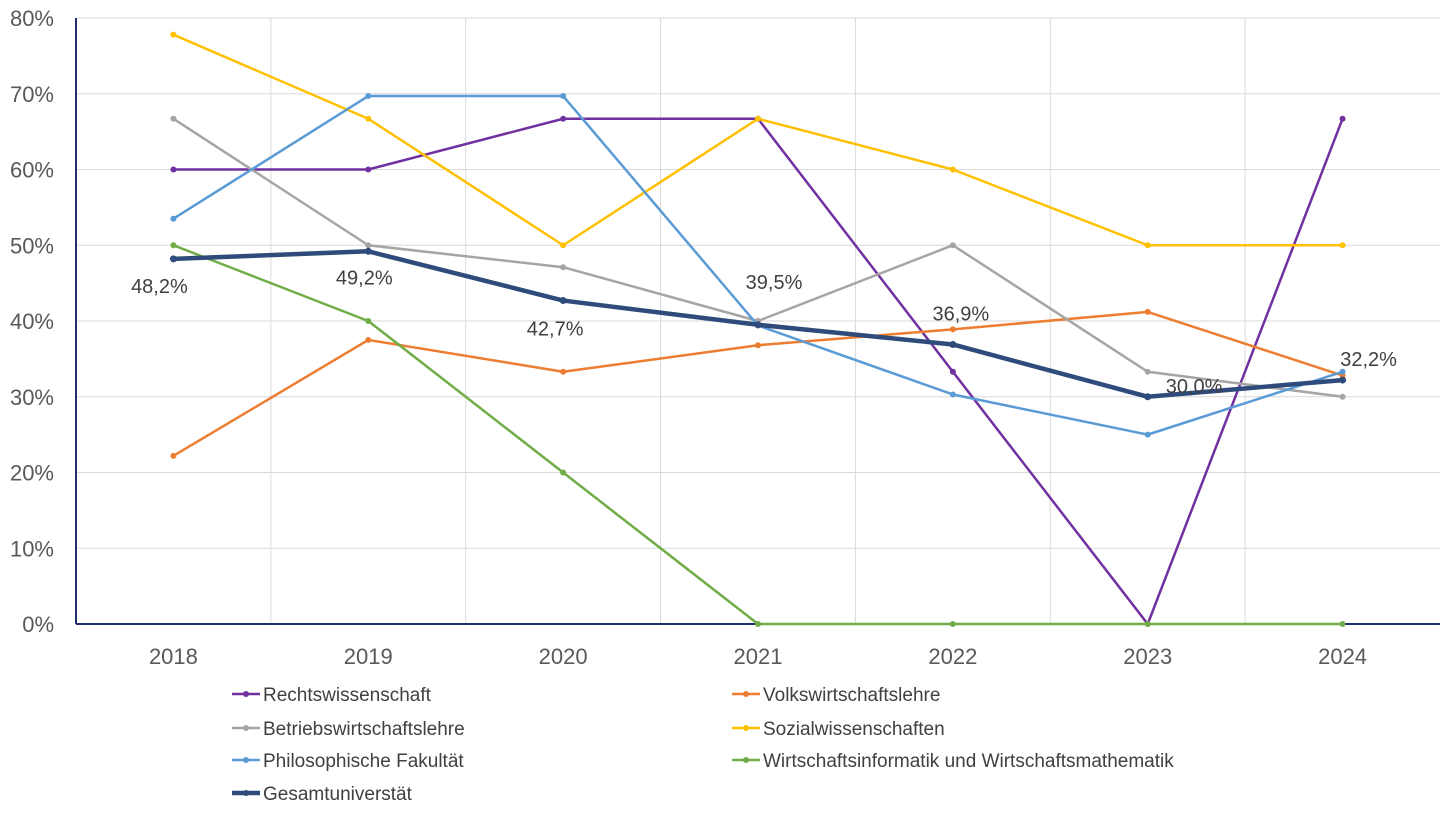  What do you see at coordinates (363, 761) in the screenshot?
I see `legend-label: Philosophische Fakultät` at bounding box center [363, 761].